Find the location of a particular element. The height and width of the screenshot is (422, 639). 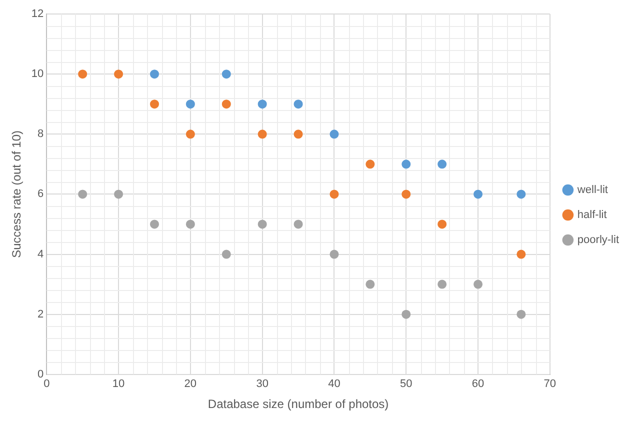

x-tick-label: 60 is located at coordinates (478, 384).